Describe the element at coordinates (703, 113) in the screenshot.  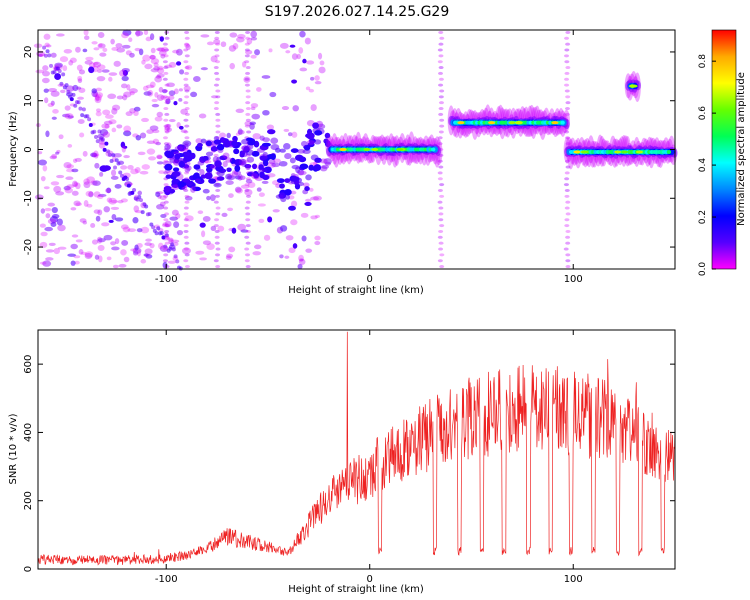
I see `colorbar-tick-label: 0.6` at that location.